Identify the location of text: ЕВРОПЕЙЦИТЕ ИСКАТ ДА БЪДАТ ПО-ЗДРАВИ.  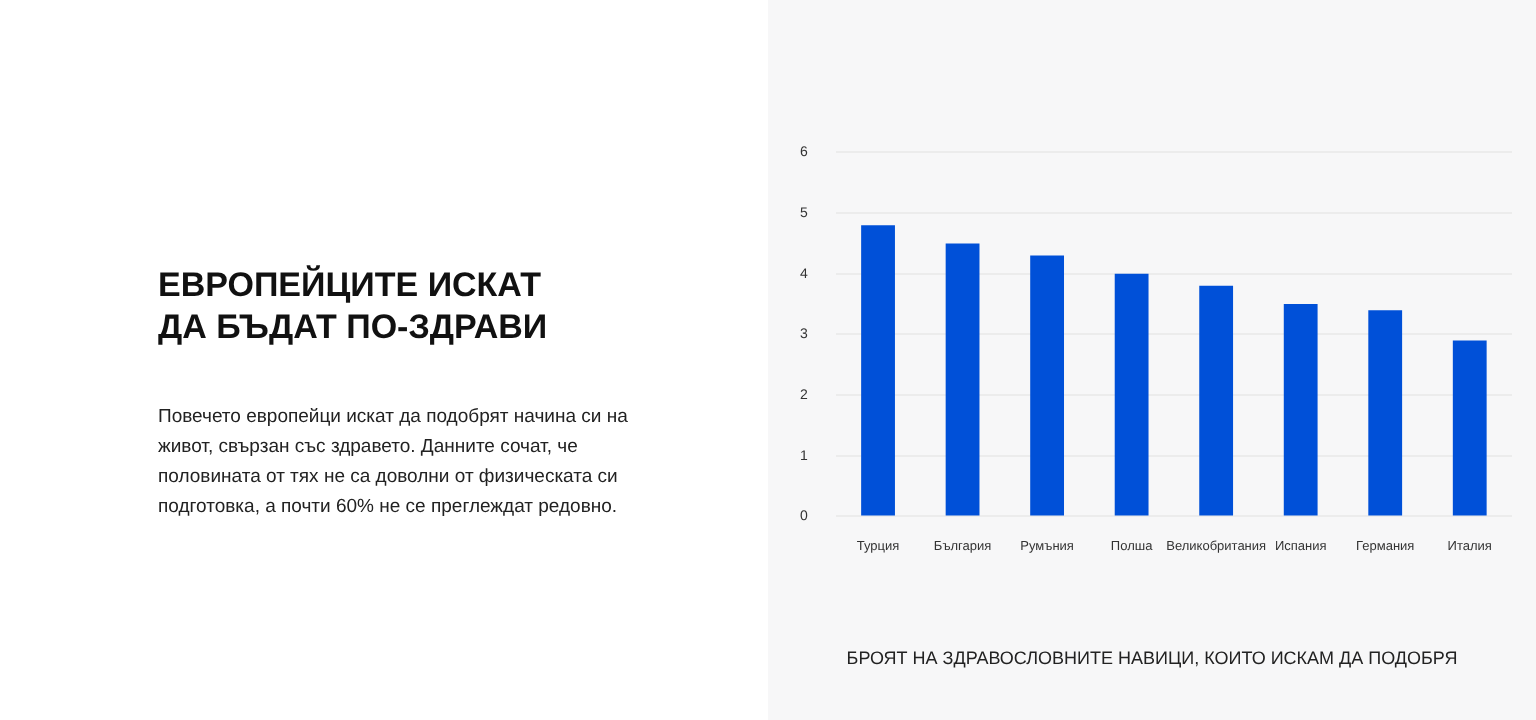
(354, 306).